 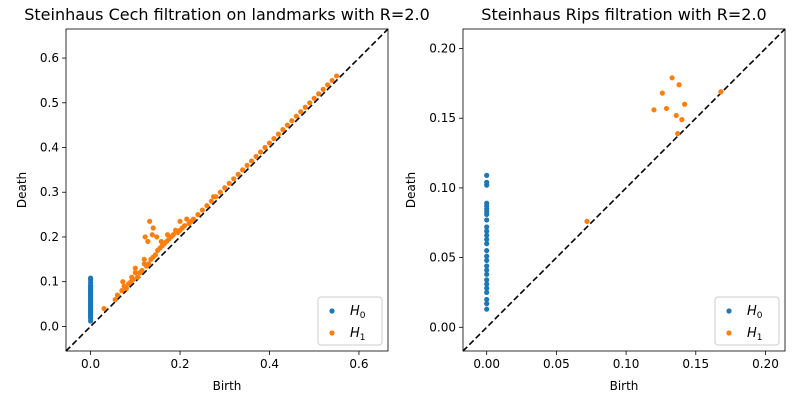 I want to click on rips-x-tick-label: 0.00, so click(x=486, y=364).